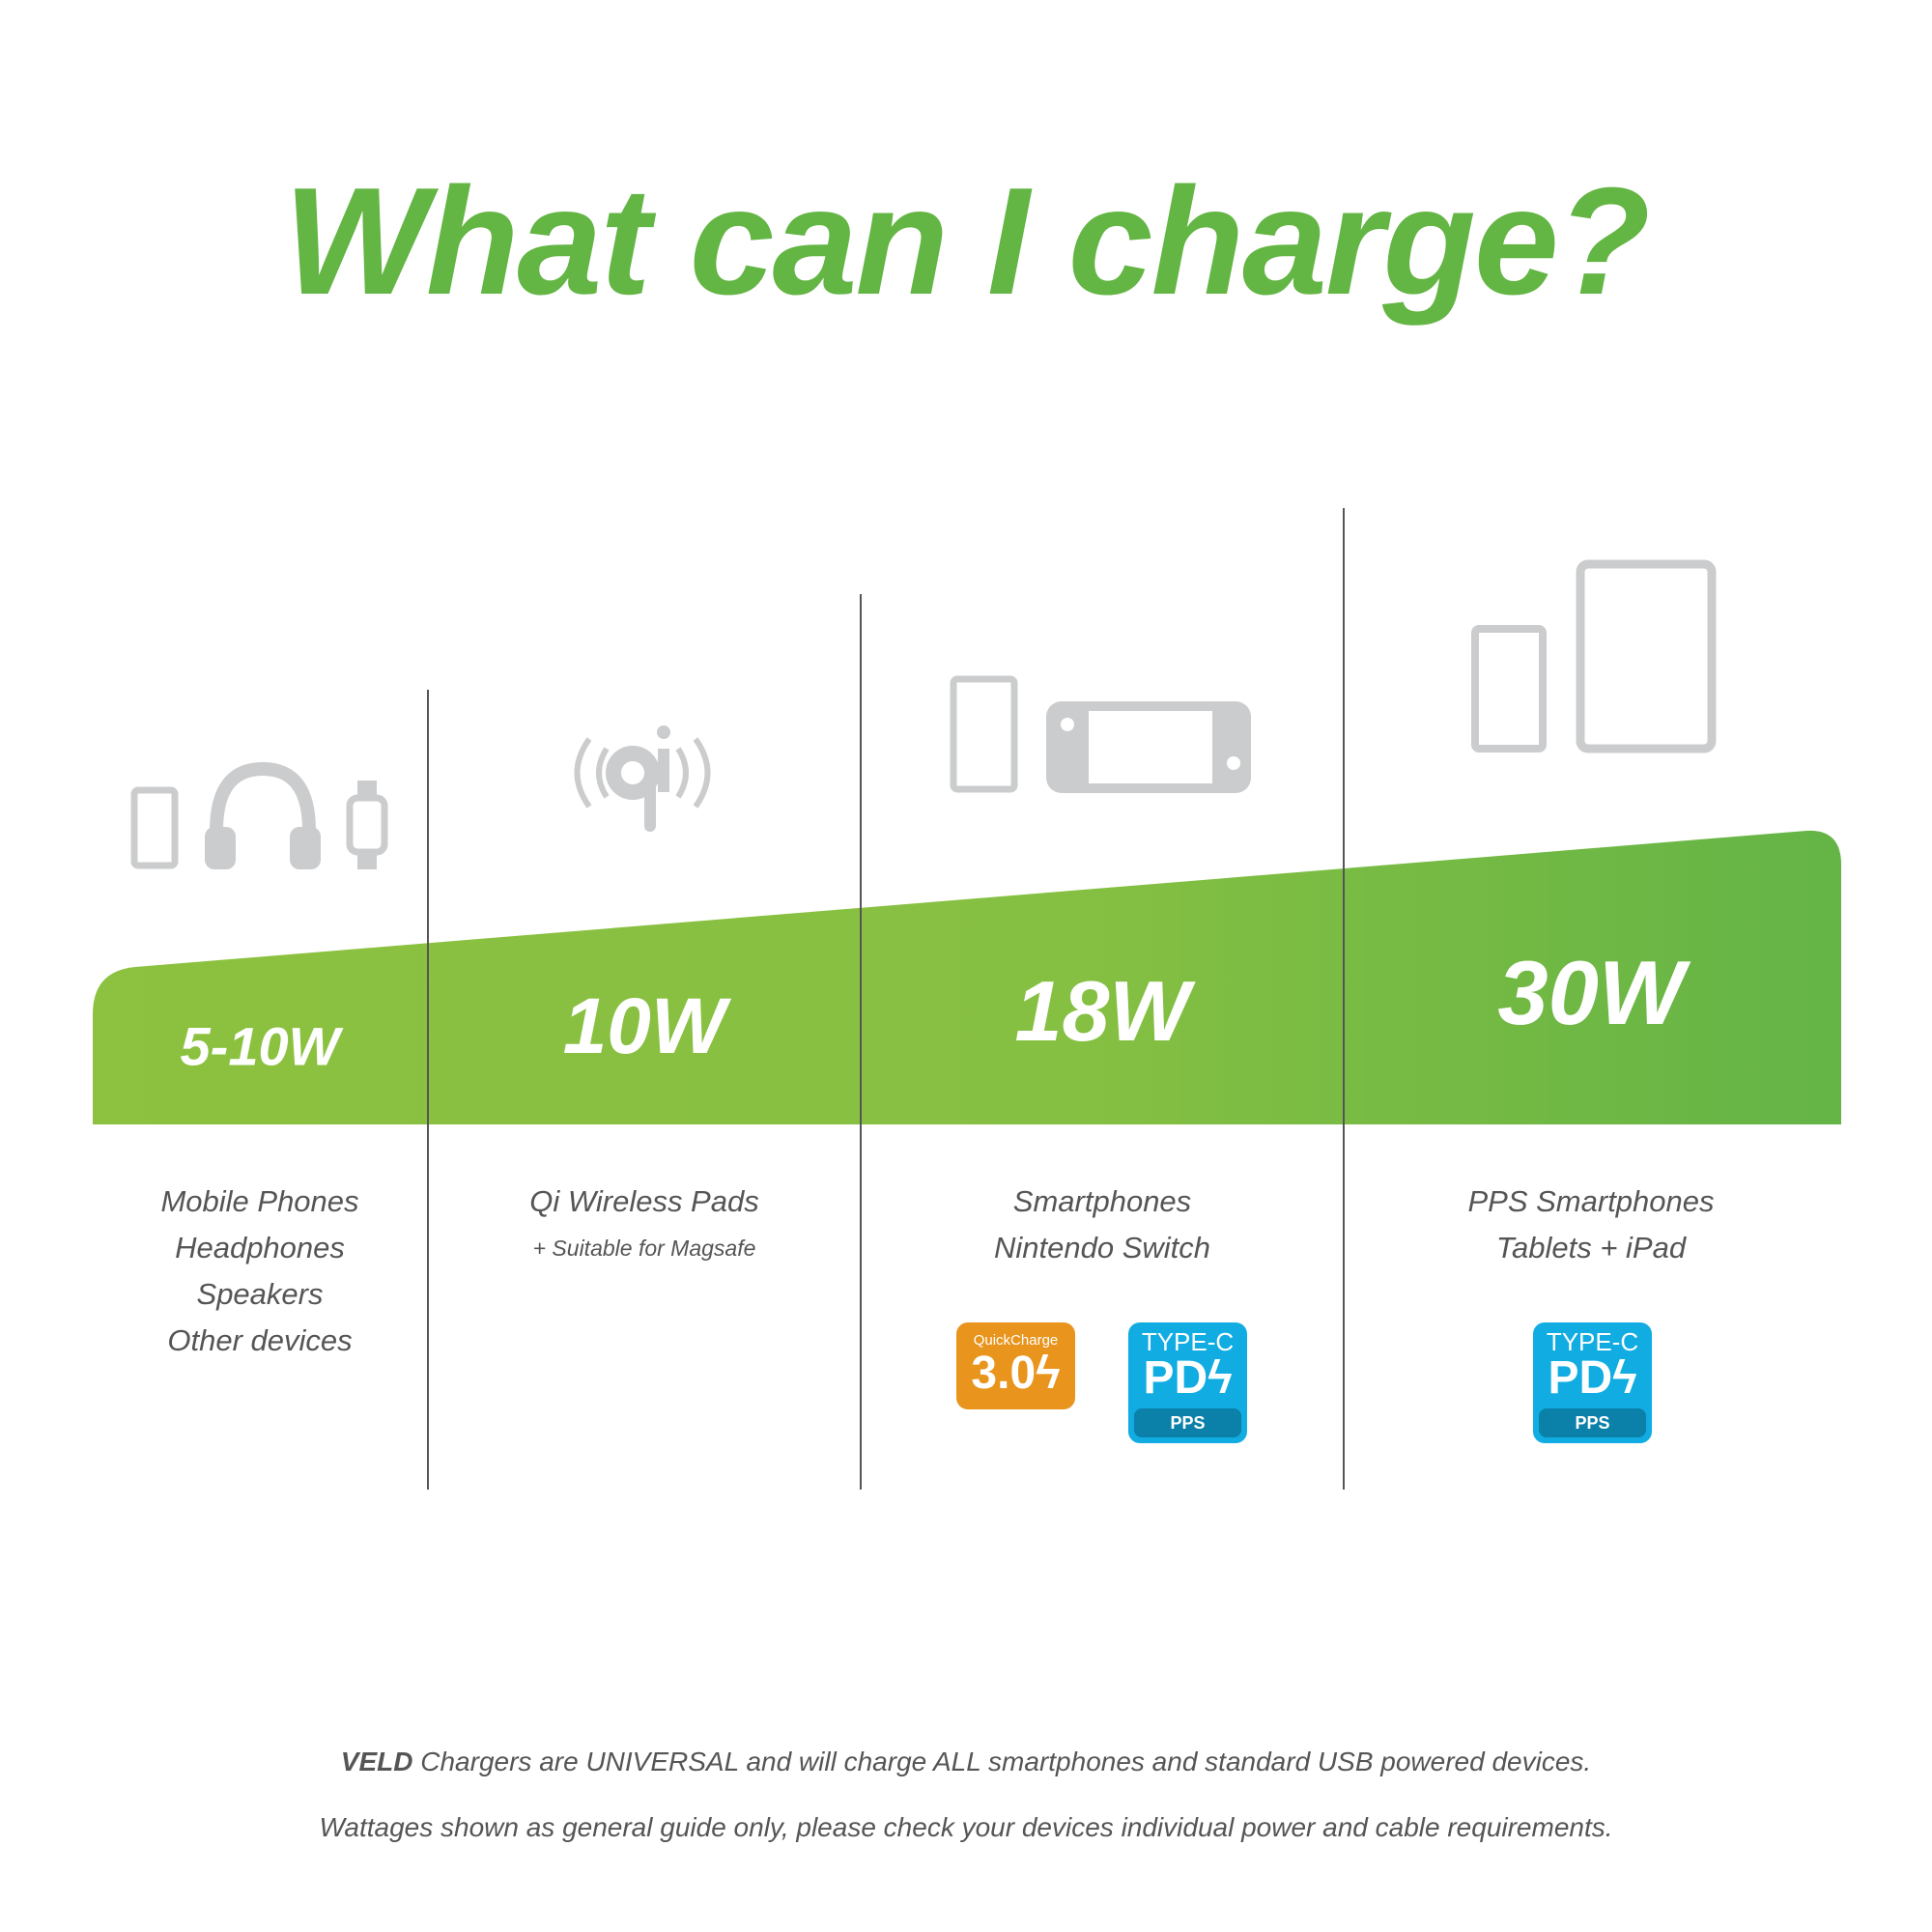 The width and height of the screenshot is (1932, 1932). I want to click on device-list-30w: PPS Smartphones Tablets + iPad, so click(1591, 1225).